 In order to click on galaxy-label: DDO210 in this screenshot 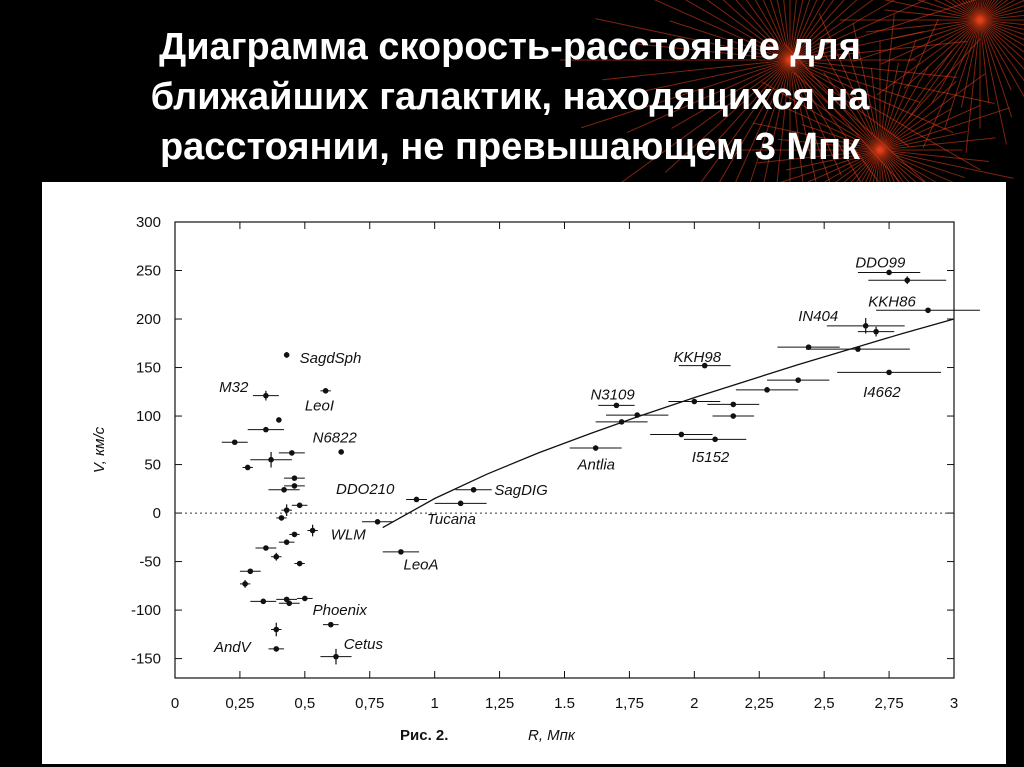, I will do `click(365, 489)`.